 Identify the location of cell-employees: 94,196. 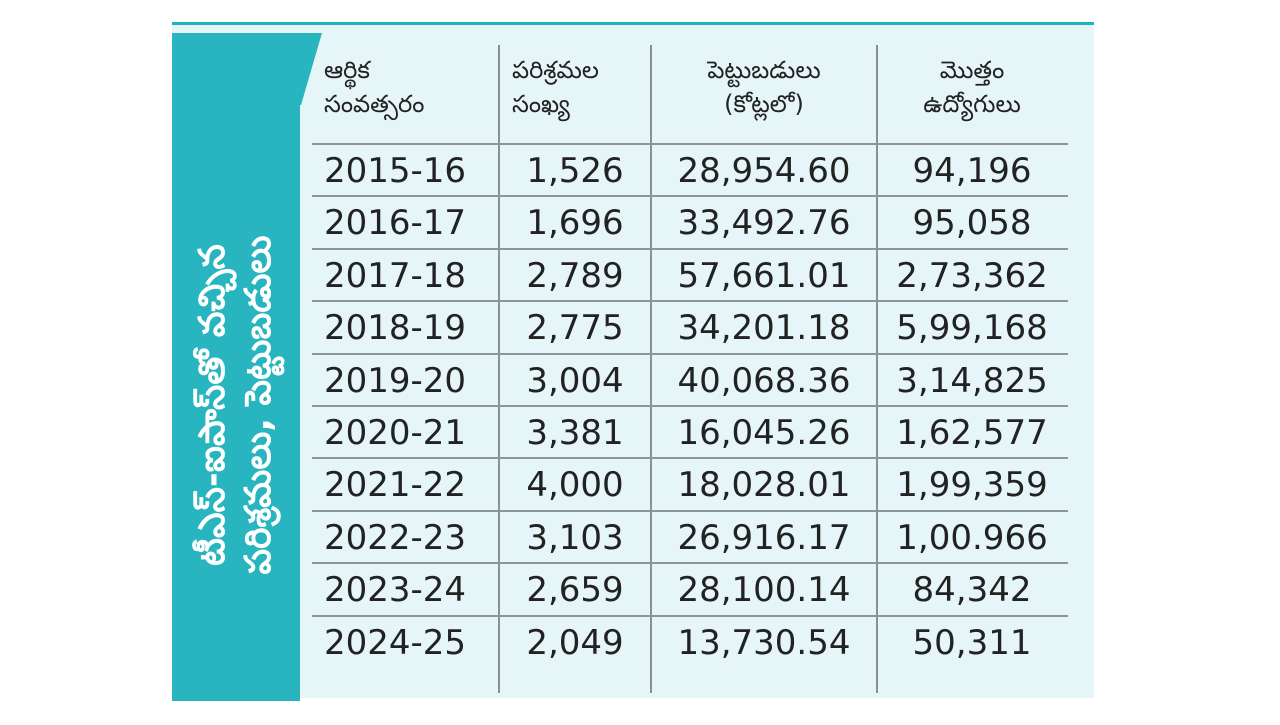
(972, 171).